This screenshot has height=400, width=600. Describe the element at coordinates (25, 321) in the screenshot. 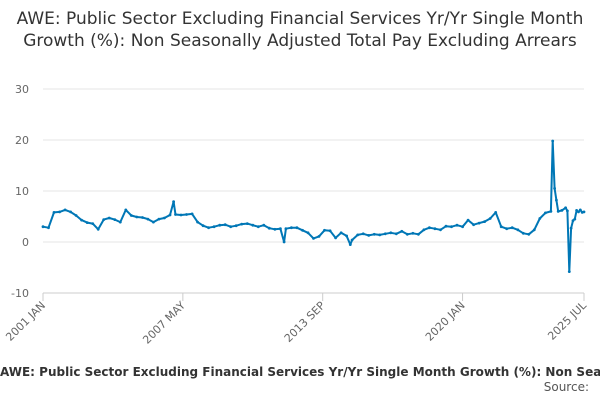

I see `x-tick-label: 2001 JAN` at that location.